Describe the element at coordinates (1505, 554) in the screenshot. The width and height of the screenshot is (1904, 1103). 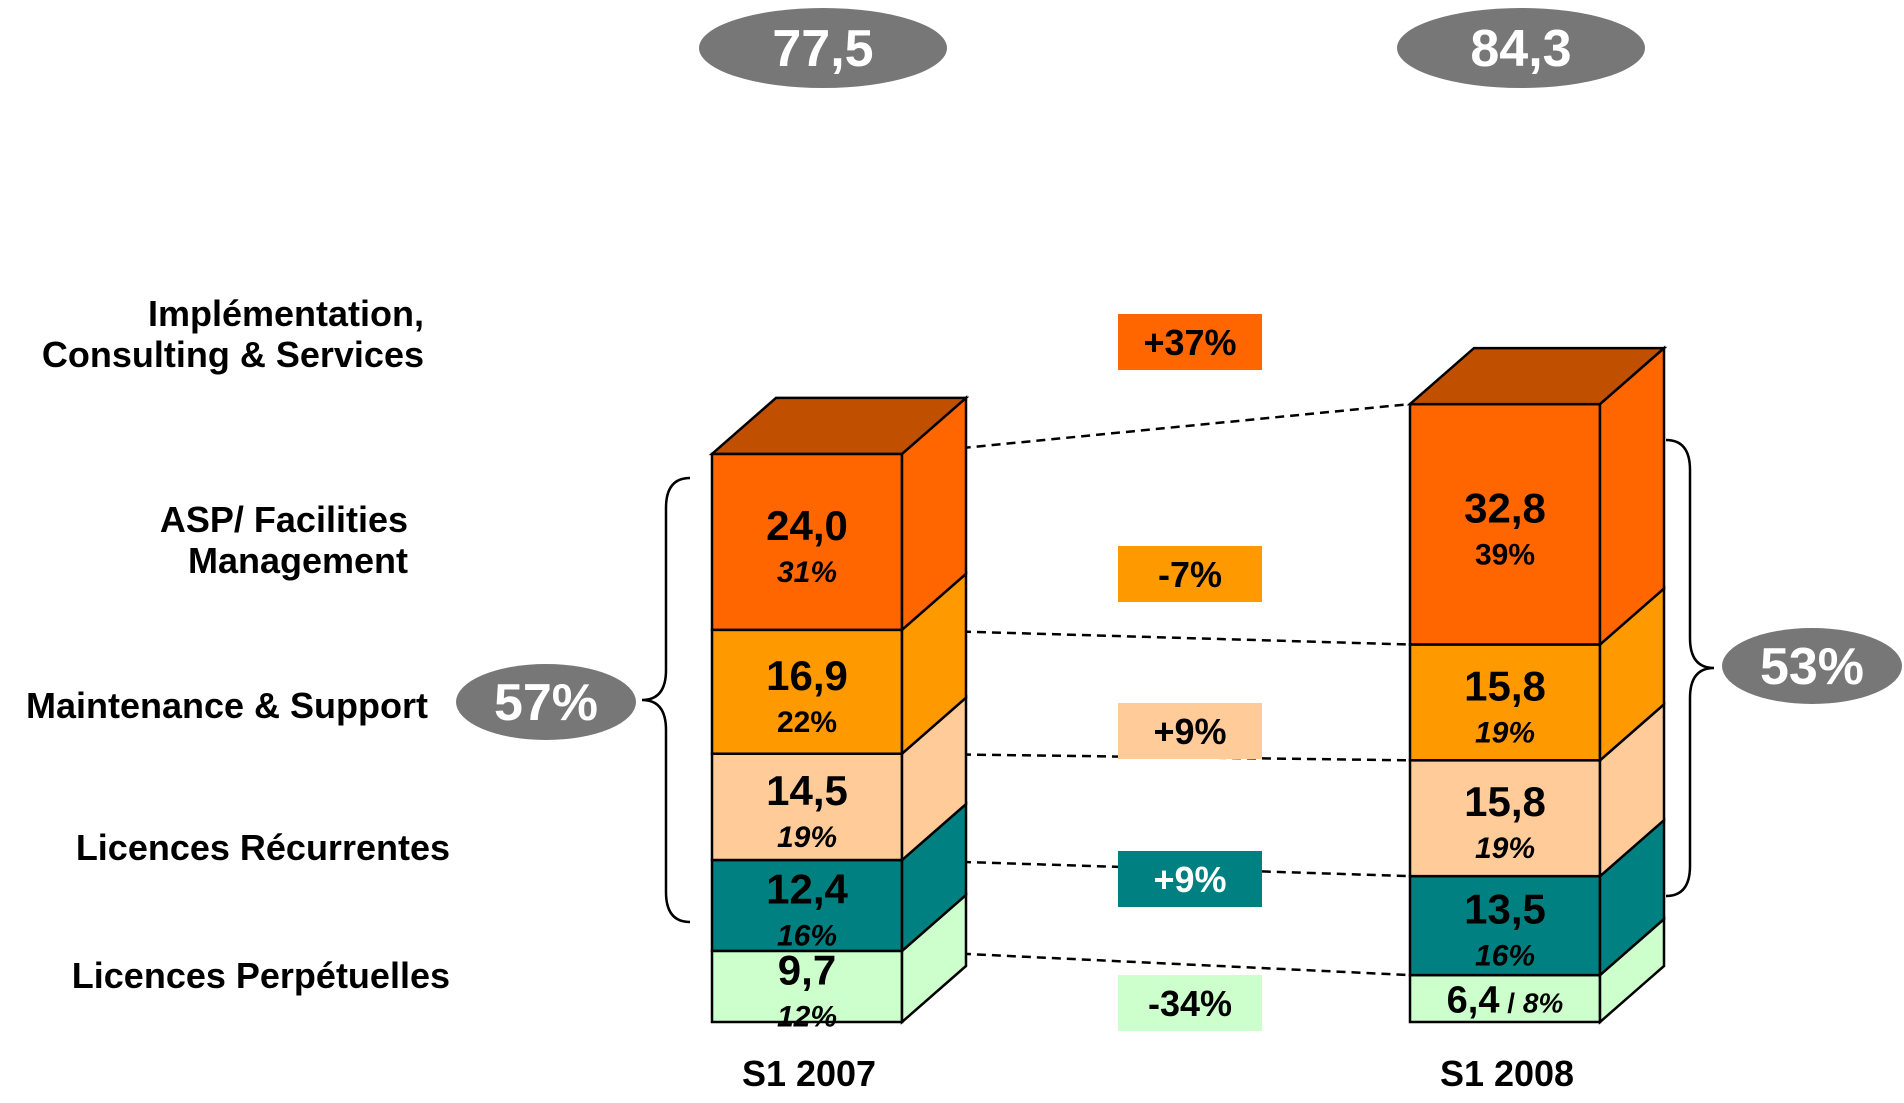
I see `share-label: 39%` at that location.